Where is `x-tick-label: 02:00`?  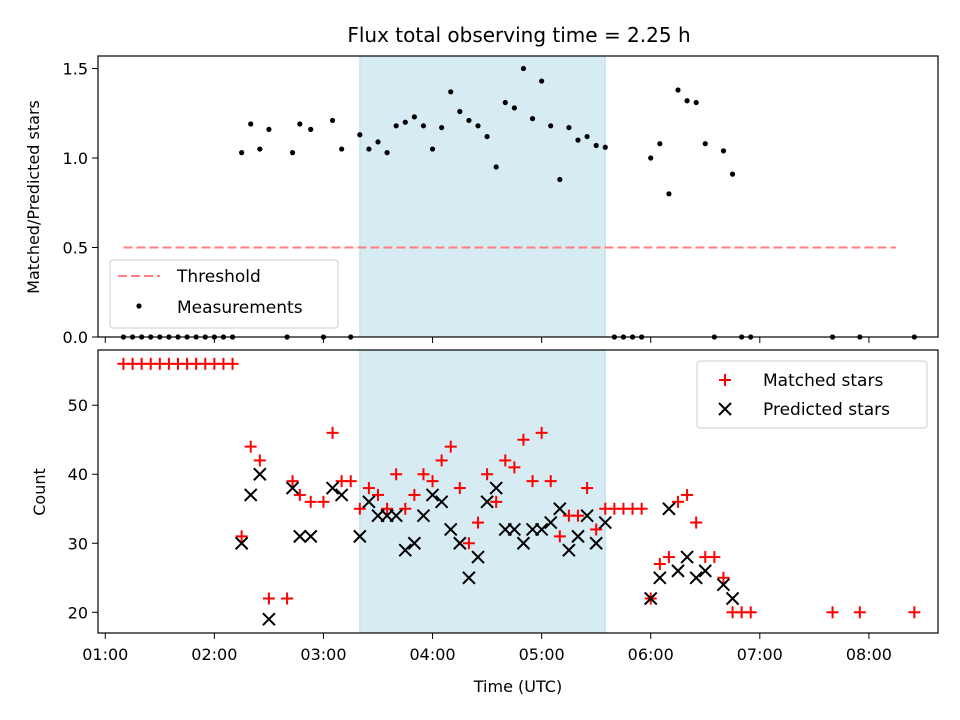 x-tick-label: 02:00 is located at coordinates (214, 654).